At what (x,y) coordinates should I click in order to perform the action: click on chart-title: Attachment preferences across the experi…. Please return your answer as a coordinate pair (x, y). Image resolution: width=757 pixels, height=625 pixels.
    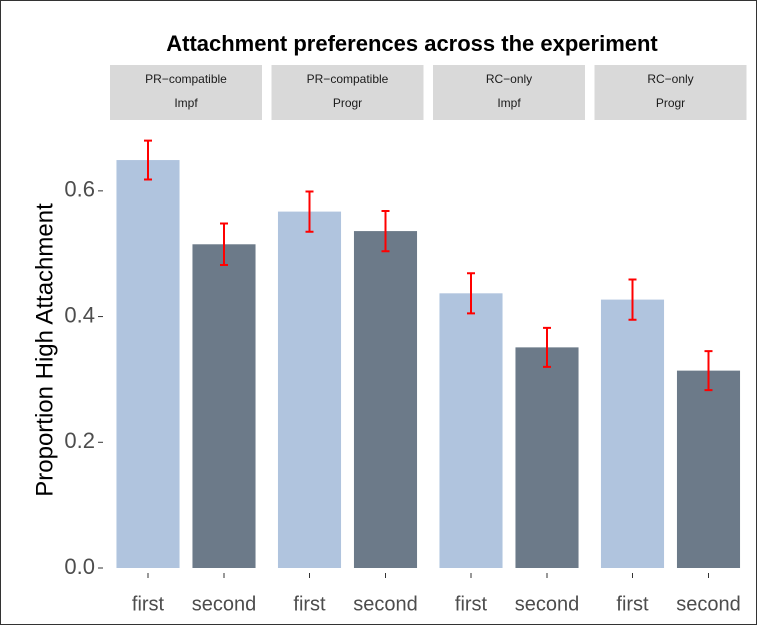
    Looking at the image, I should click on (412, 43).